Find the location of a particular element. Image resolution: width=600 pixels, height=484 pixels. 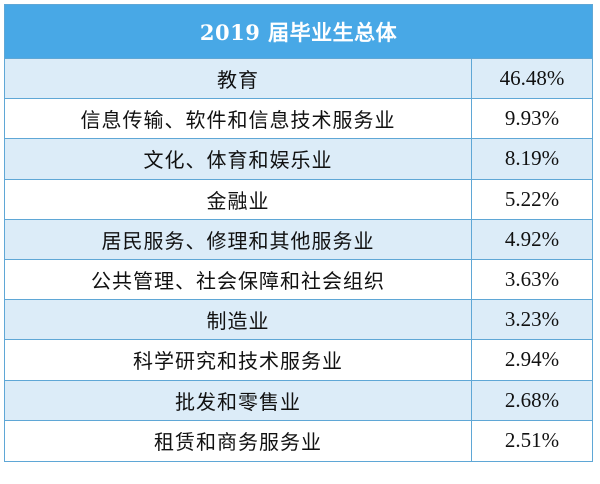

table-row: 金融业 5.22% is located at coordinates (298, 199).